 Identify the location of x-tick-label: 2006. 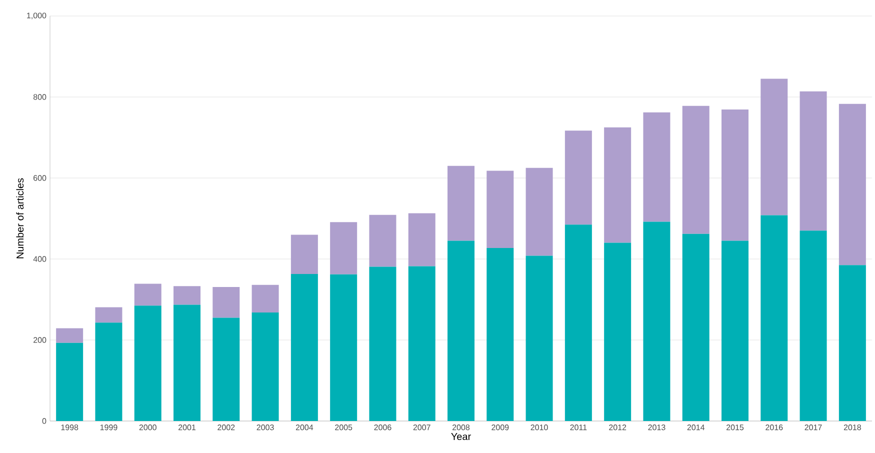
(383, 427).